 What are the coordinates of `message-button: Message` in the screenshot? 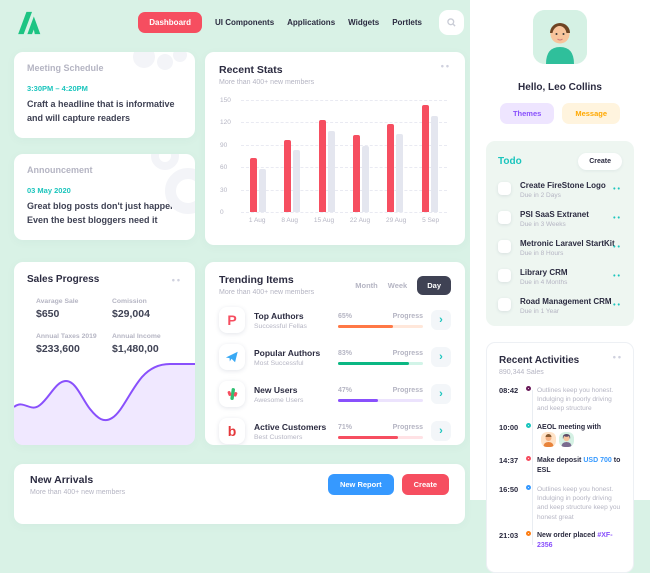 It's located at (591, 113).